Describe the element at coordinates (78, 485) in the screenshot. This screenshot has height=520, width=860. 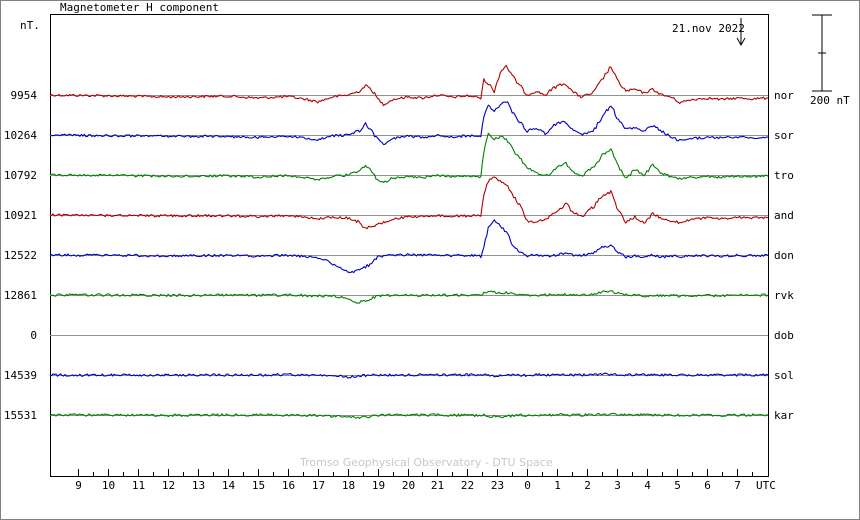
I see `x-tick-label: 9` at that location.